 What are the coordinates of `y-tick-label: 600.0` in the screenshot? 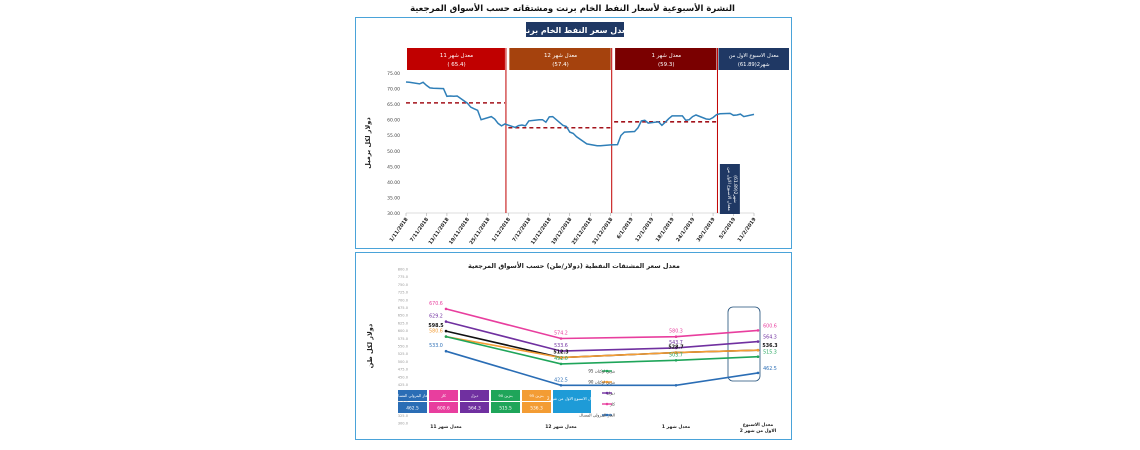 It's located at (403, 331).